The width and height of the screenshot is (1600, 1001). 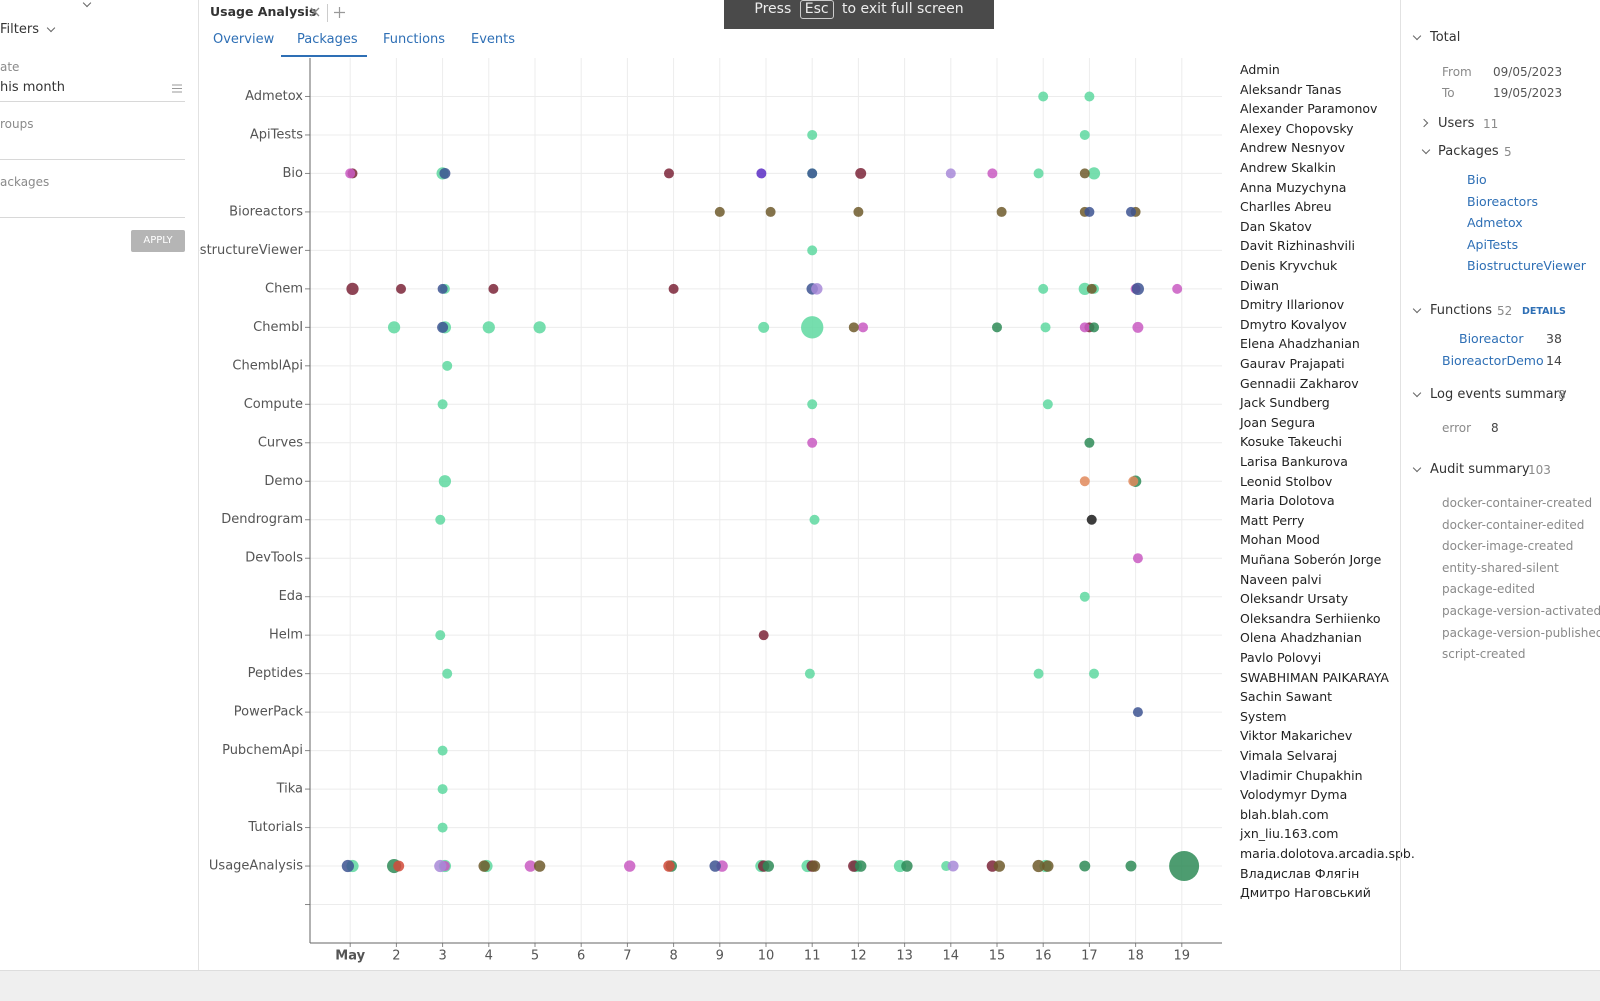 I want to click on function-link: Bioreactor, so click(x=1491, y=338).